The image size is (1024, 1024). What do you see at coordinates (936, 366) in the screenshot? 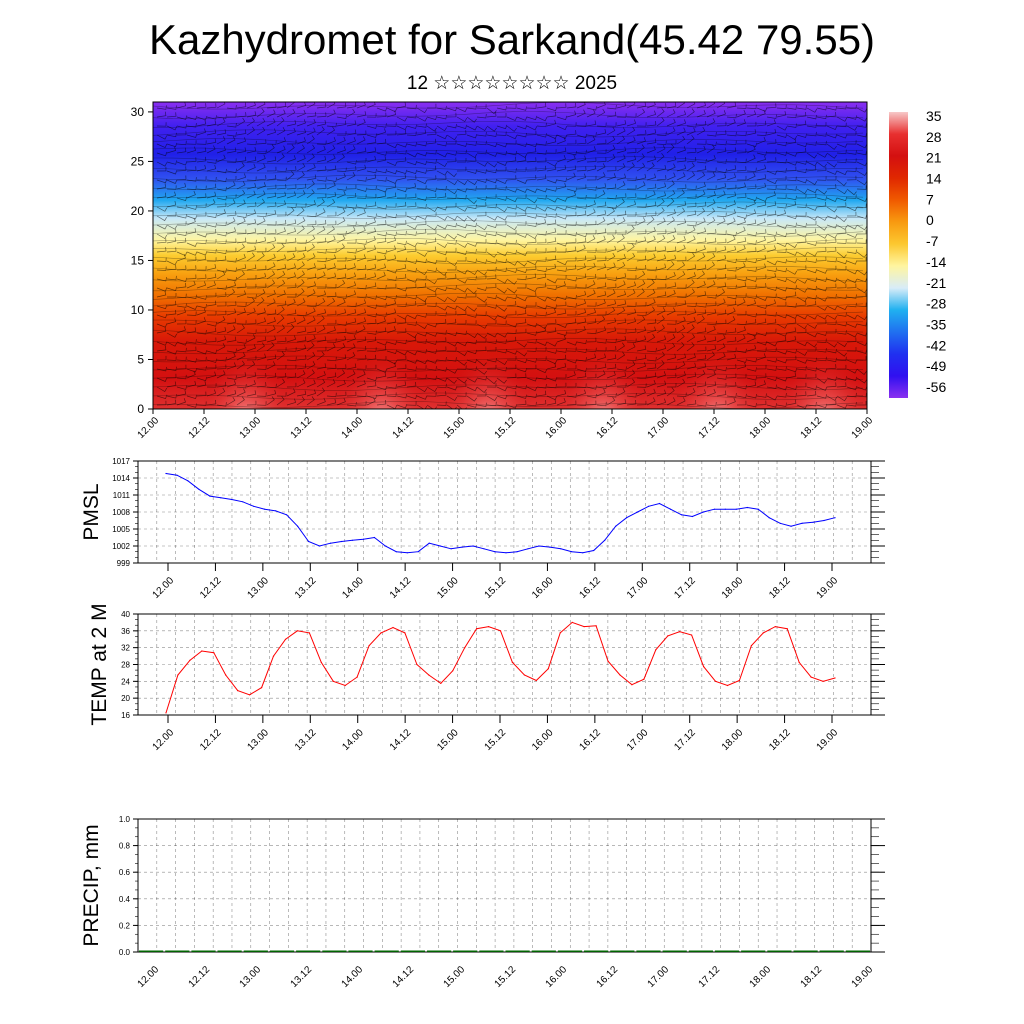
I see `colorbar-label-12: -49` at bounding box center [936, 366].